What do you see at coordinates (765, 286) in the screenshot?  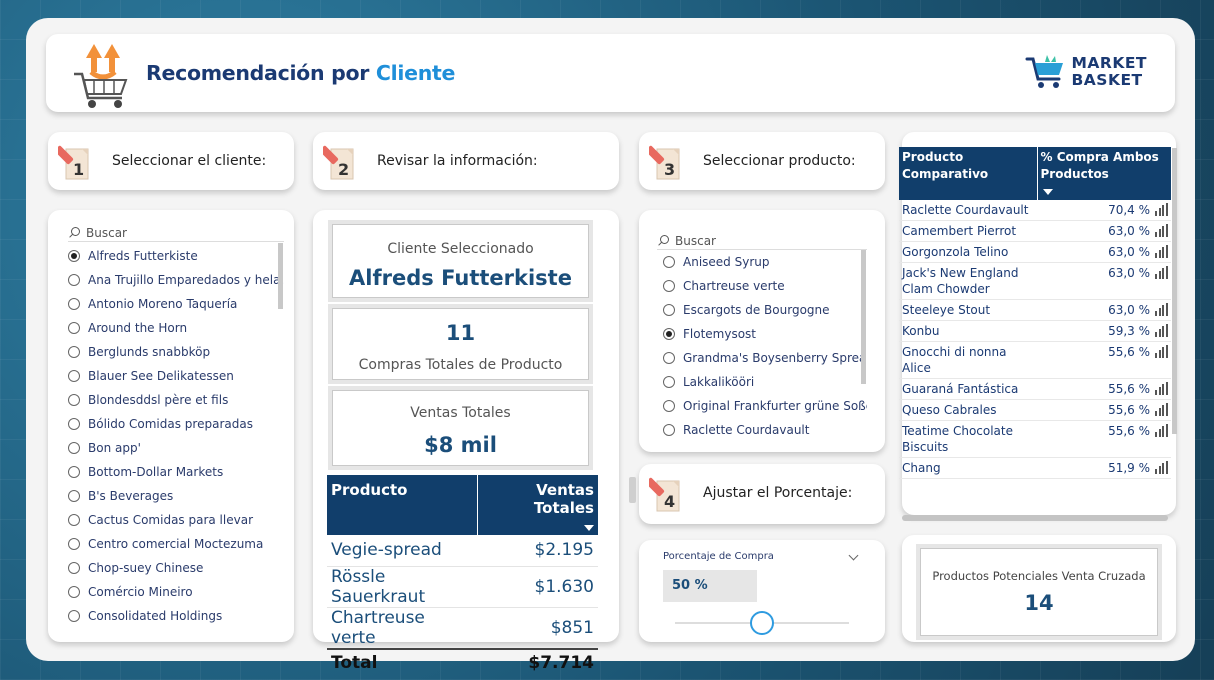 I see `radio-option: Chartreuse verte` at bounding box center [765, 286].